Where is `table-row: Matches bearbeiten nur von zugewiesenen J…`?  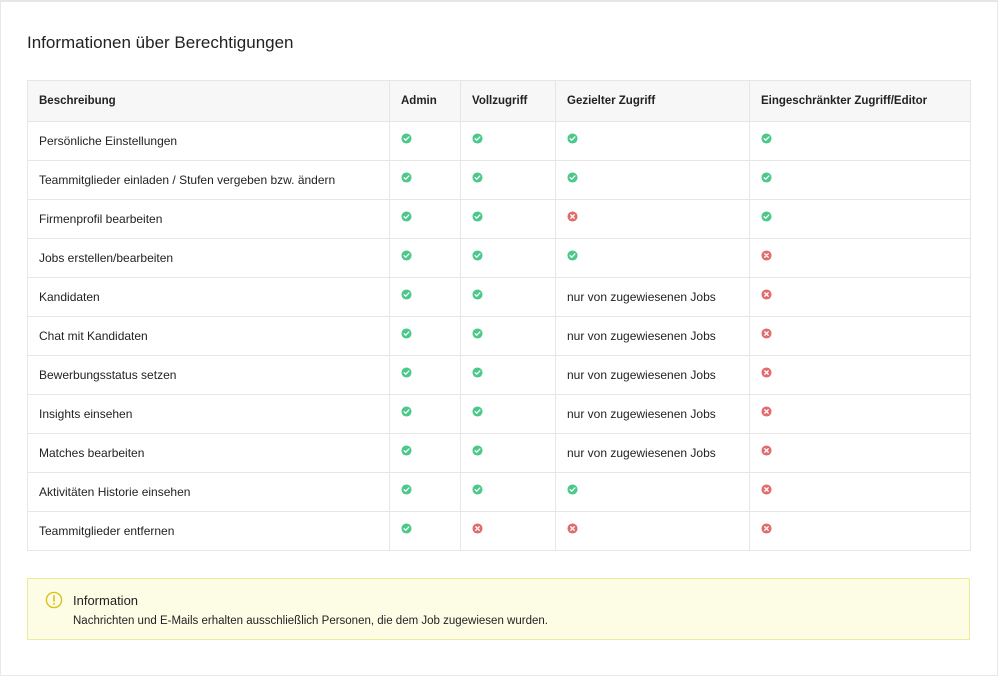 table-row: Matches bearbeiten nur von zugewiesenen J… is located at coordinates (499, 453).